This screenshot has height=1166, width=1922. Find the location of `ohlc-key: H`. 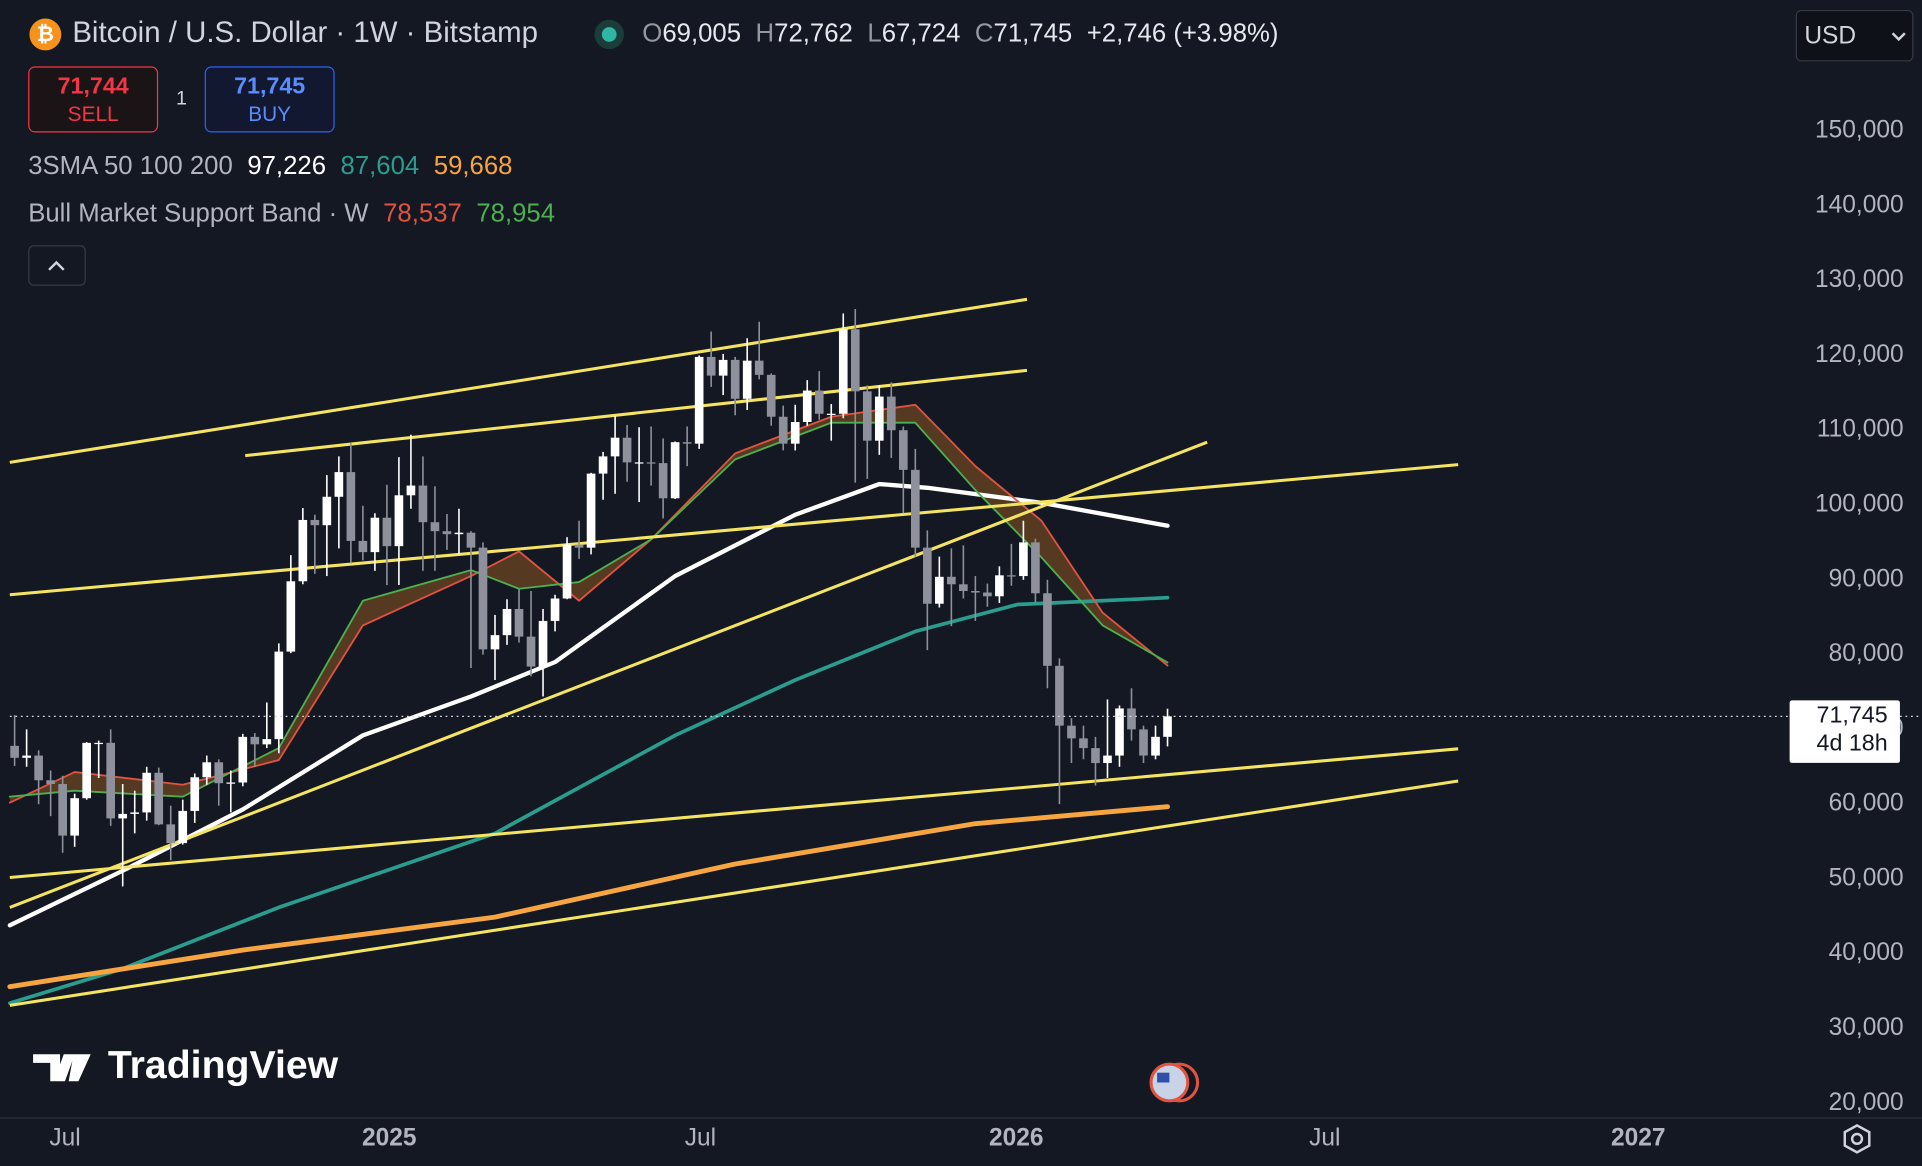

ohlc-key: H is located at coordinates (765, 33).